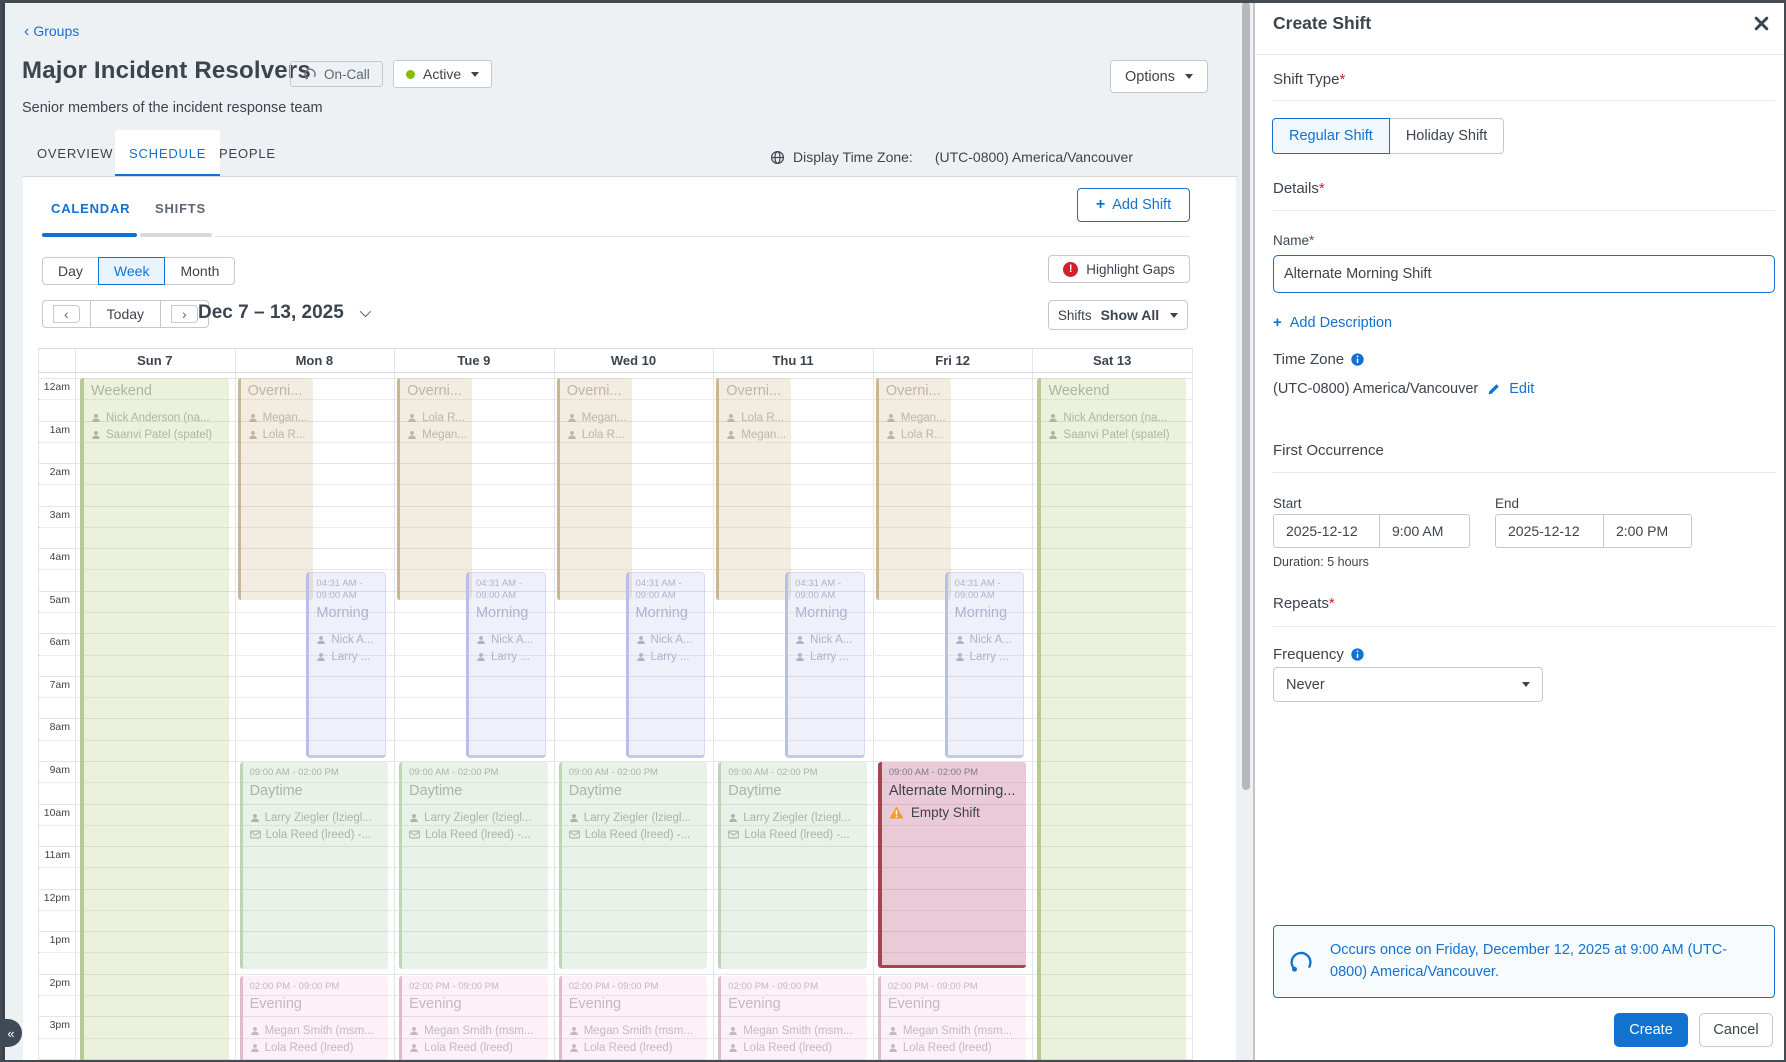 Image resolution: width=1786 pixels, height=1062 pixels. What do you see at coordinates (443, 74) in the screenshot?
I see `status-dropdown: Active` at bounding box center [443, 74].